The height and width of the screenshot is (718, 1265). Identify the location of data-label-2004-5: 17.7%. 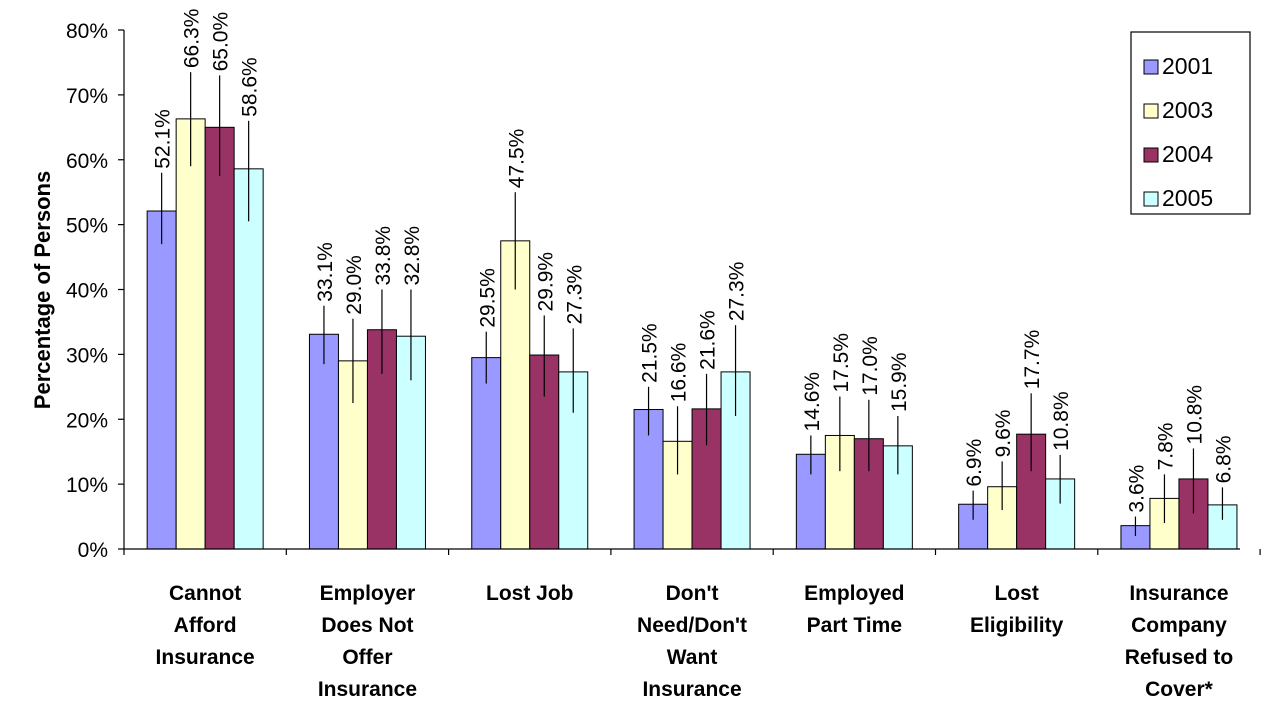
(1032, 360).